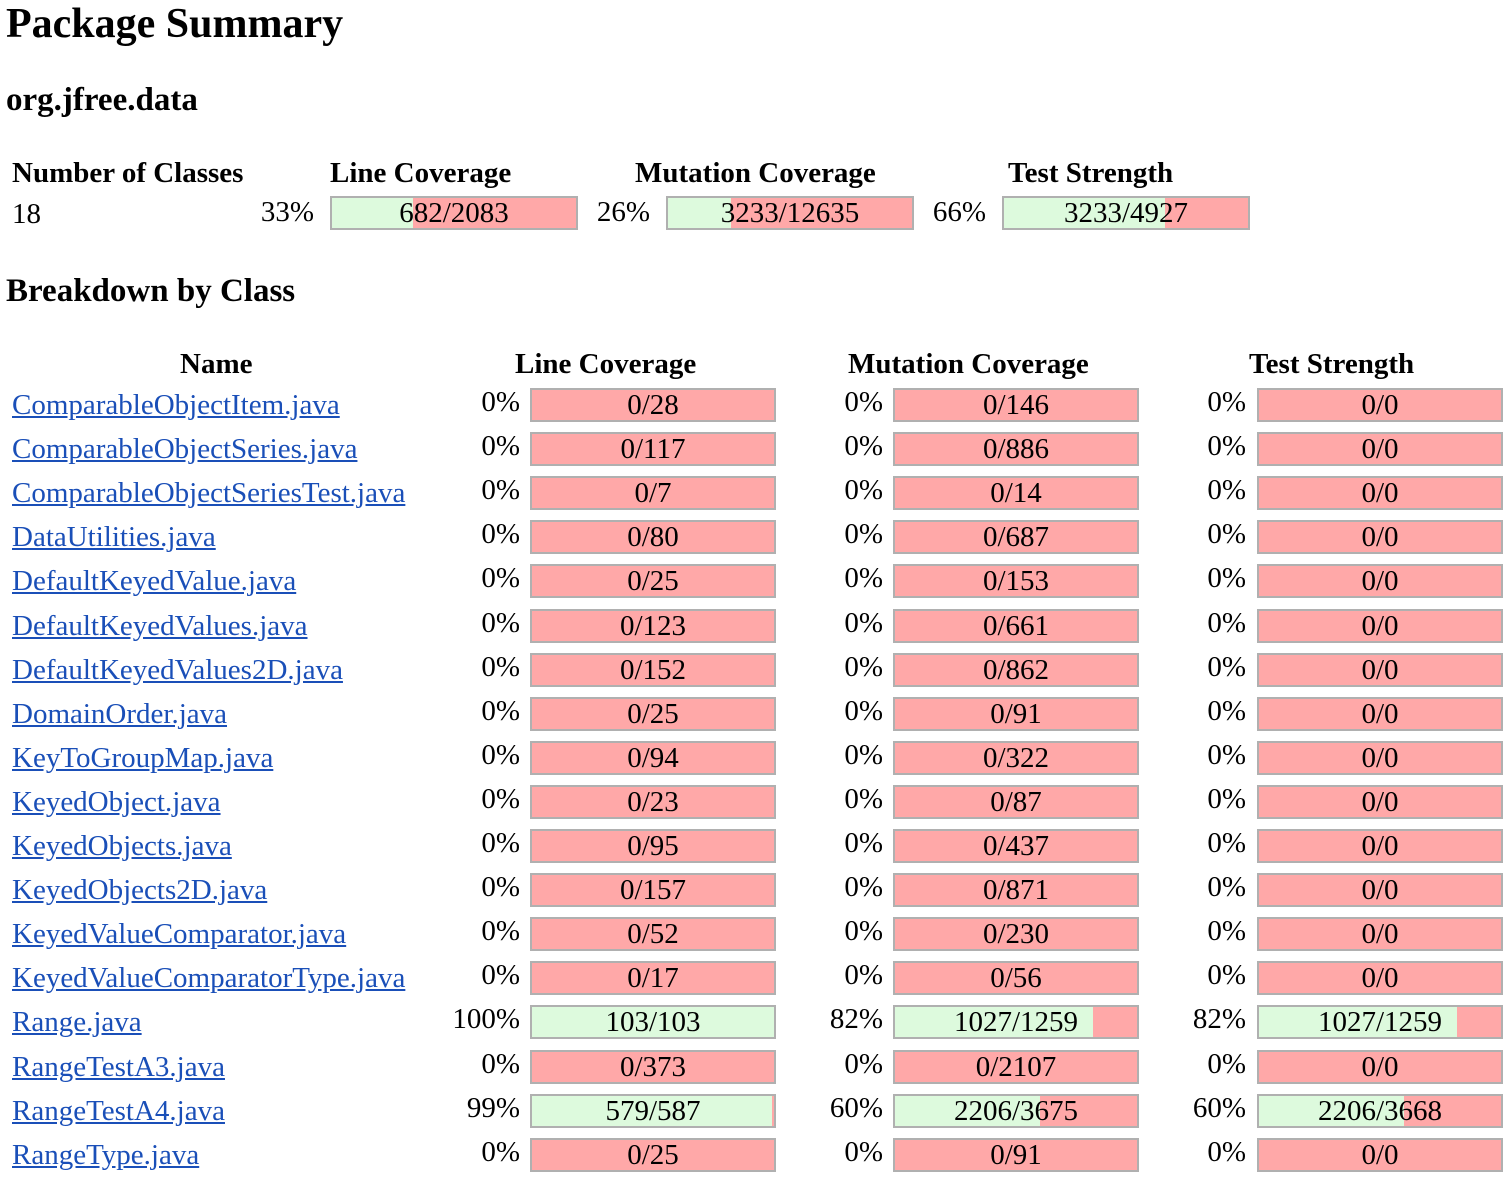  Describe the element at coordinates (154, 581) in the screenshot. I see `class-link: DefaultKeyedValue.java` at that location.